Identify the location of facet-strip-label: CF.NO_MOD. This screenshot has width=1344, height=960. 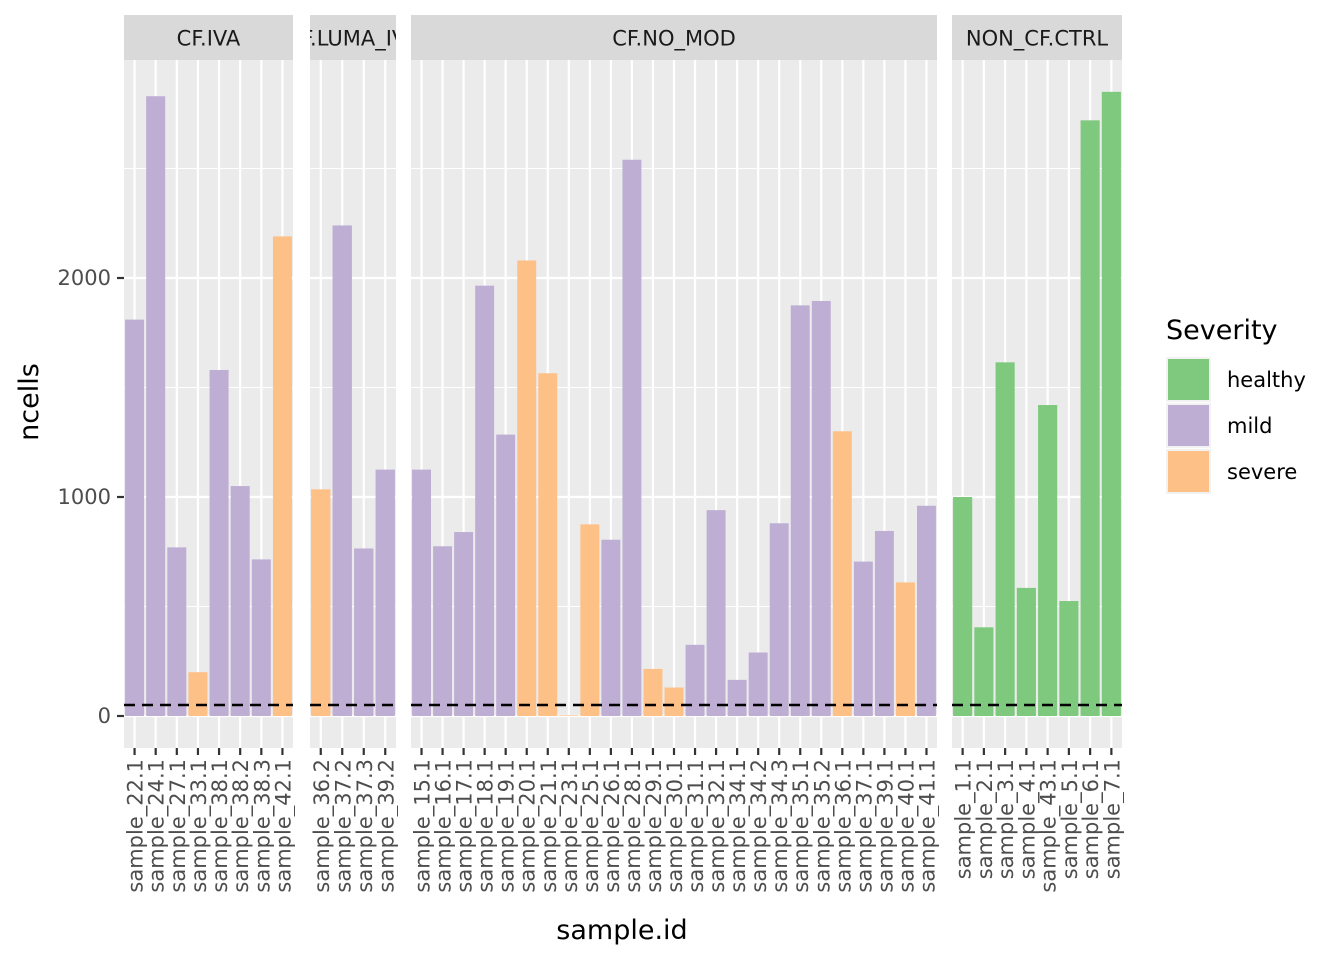
(674, 39).